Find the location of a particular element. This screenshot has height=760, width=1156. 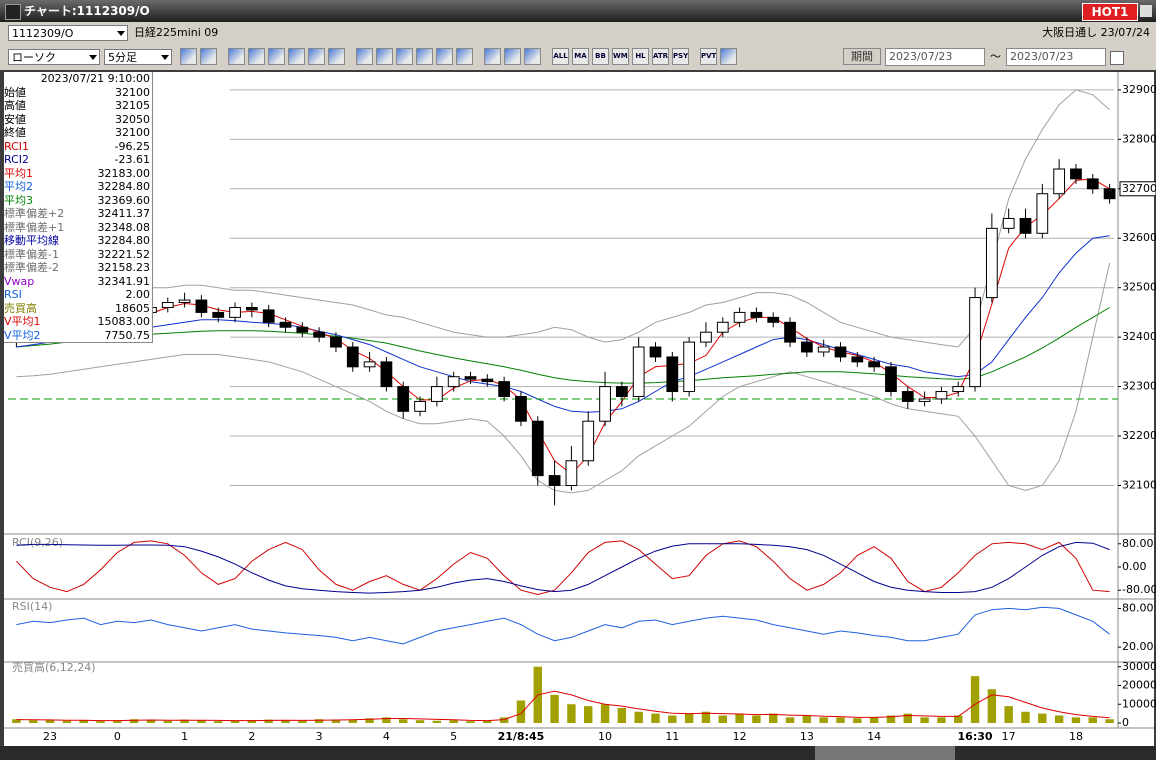

y-tick-label: 32300 is located at coordinates (1139, 386).